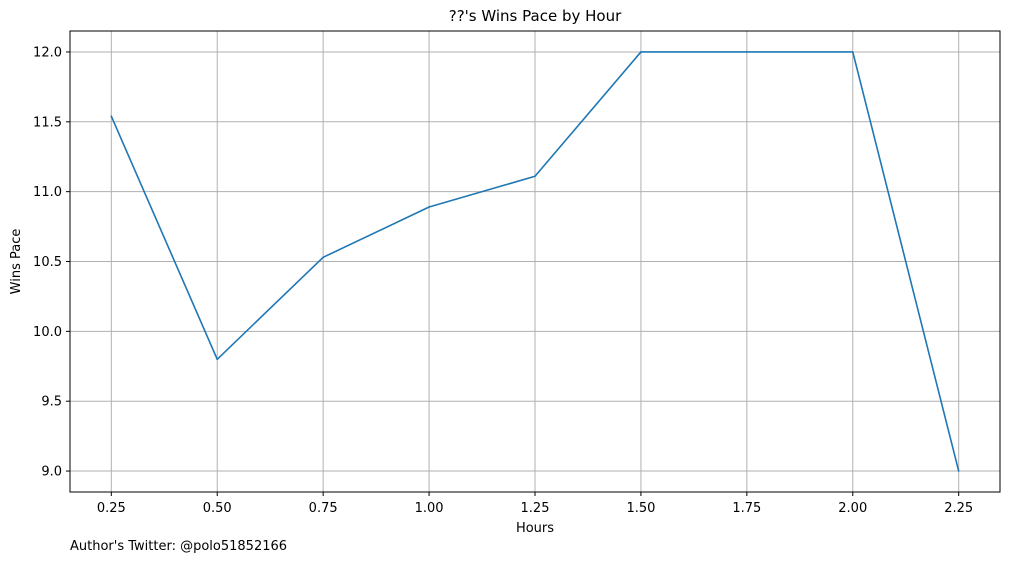 This screenshot has height=562, width=1010. What do you see at coordinates (217, 508) in the screenshot?
I see `x-tick-label: 0.50` at bounding box center [217, 508].